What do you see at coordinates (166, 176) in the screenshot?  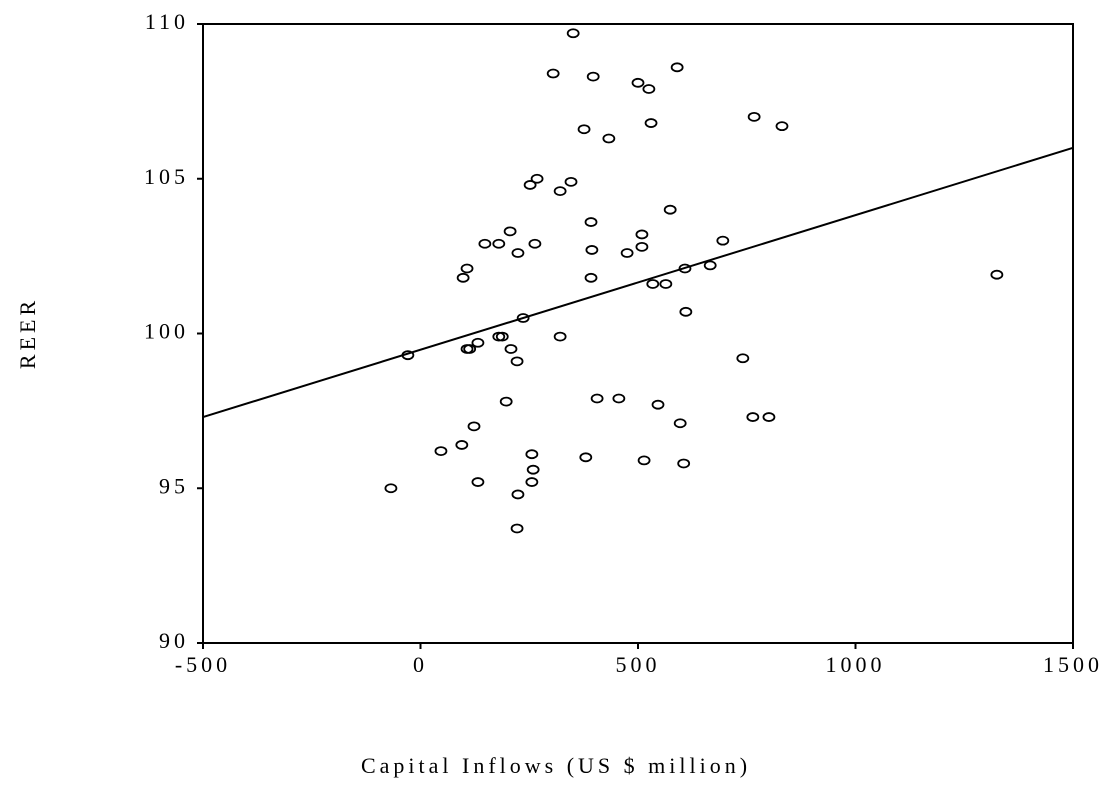 I see `y-tick-label: 105` at bounding box center [166, 176].